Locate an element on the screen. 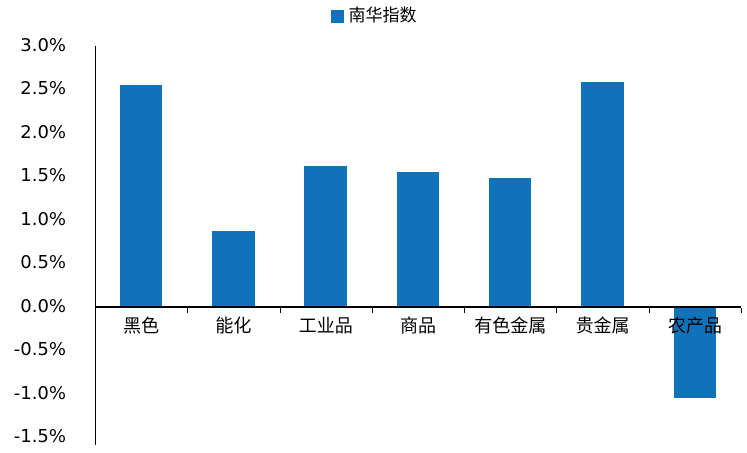 The height and width of the screenshot is (453, 747). y-tick-label: 1.5% is located at coordinates (43, 176).